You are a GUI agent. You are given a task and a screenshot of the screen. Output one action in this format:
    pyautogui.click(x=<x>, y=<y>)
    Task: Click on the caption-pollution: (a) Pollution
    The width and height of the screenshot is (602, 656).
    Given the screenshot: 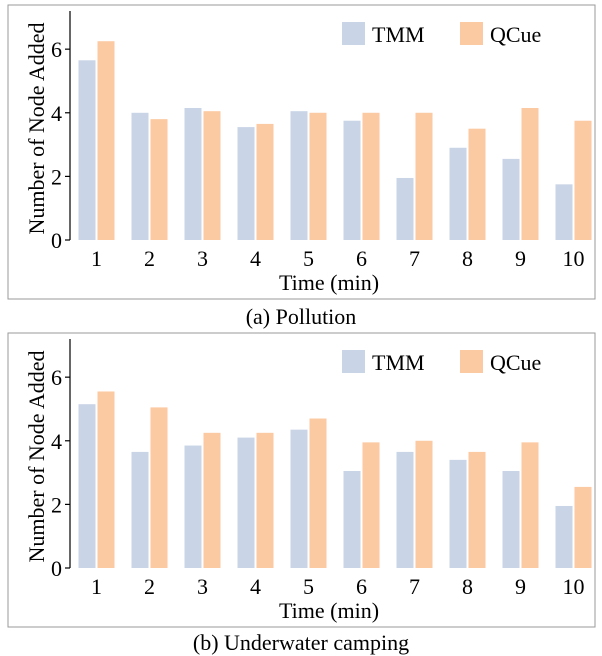 What is the action you would take?
    pyautogui.click(x=301, y=316)
    